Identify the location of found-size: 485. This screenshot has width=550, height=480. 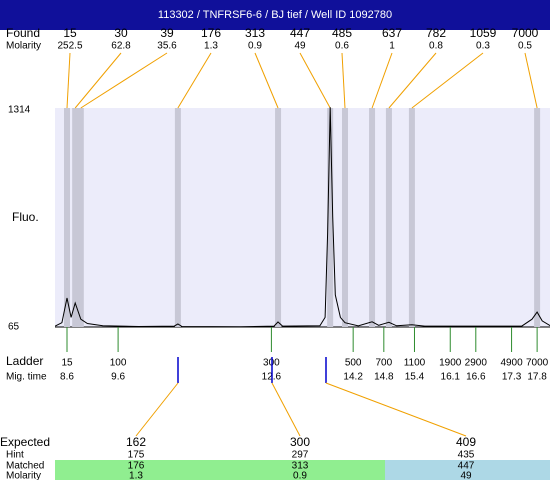
(342, 33).